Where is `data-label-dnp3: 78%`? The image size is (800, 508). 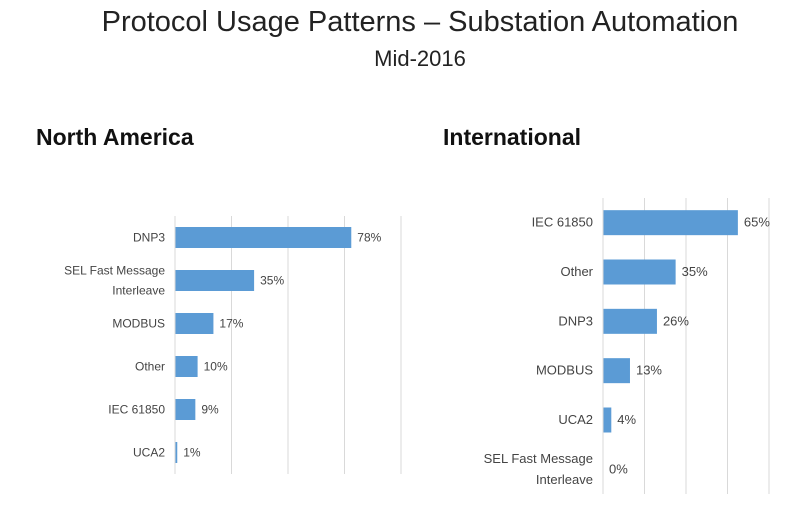
data-label-dnp3: 78% is located at coordinates (369, 238).